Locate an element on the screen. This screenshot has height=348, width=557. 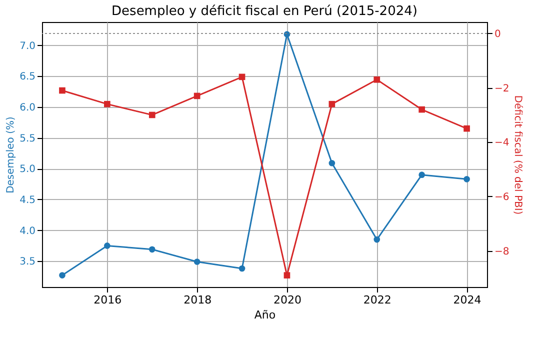
y2-tick-label: −6 is located at coordinates (502, 197).